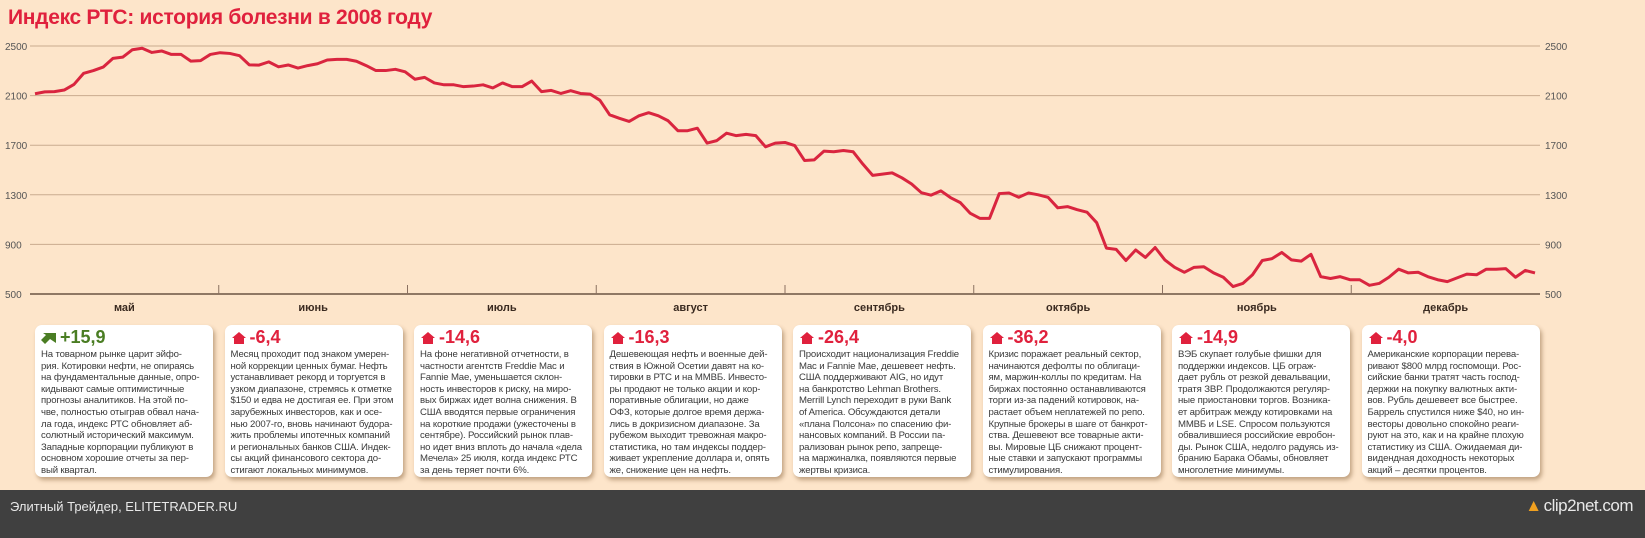  Describe the element at coordinates (220, 17) in the screenshot. I see `chart-title: Индекс РТС: история болезни в 2008 году` at that location.